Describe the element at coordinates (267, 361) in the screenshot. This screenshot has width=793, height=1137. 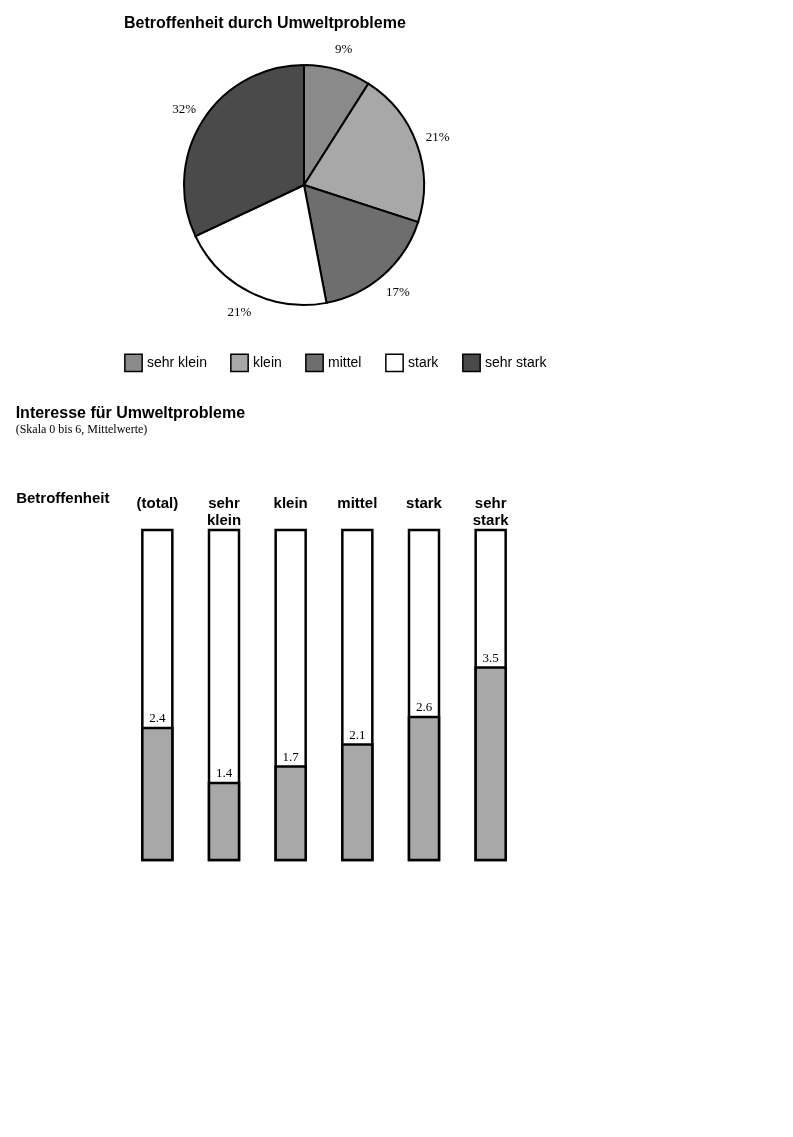
I see `legend-label: klein` at that location.